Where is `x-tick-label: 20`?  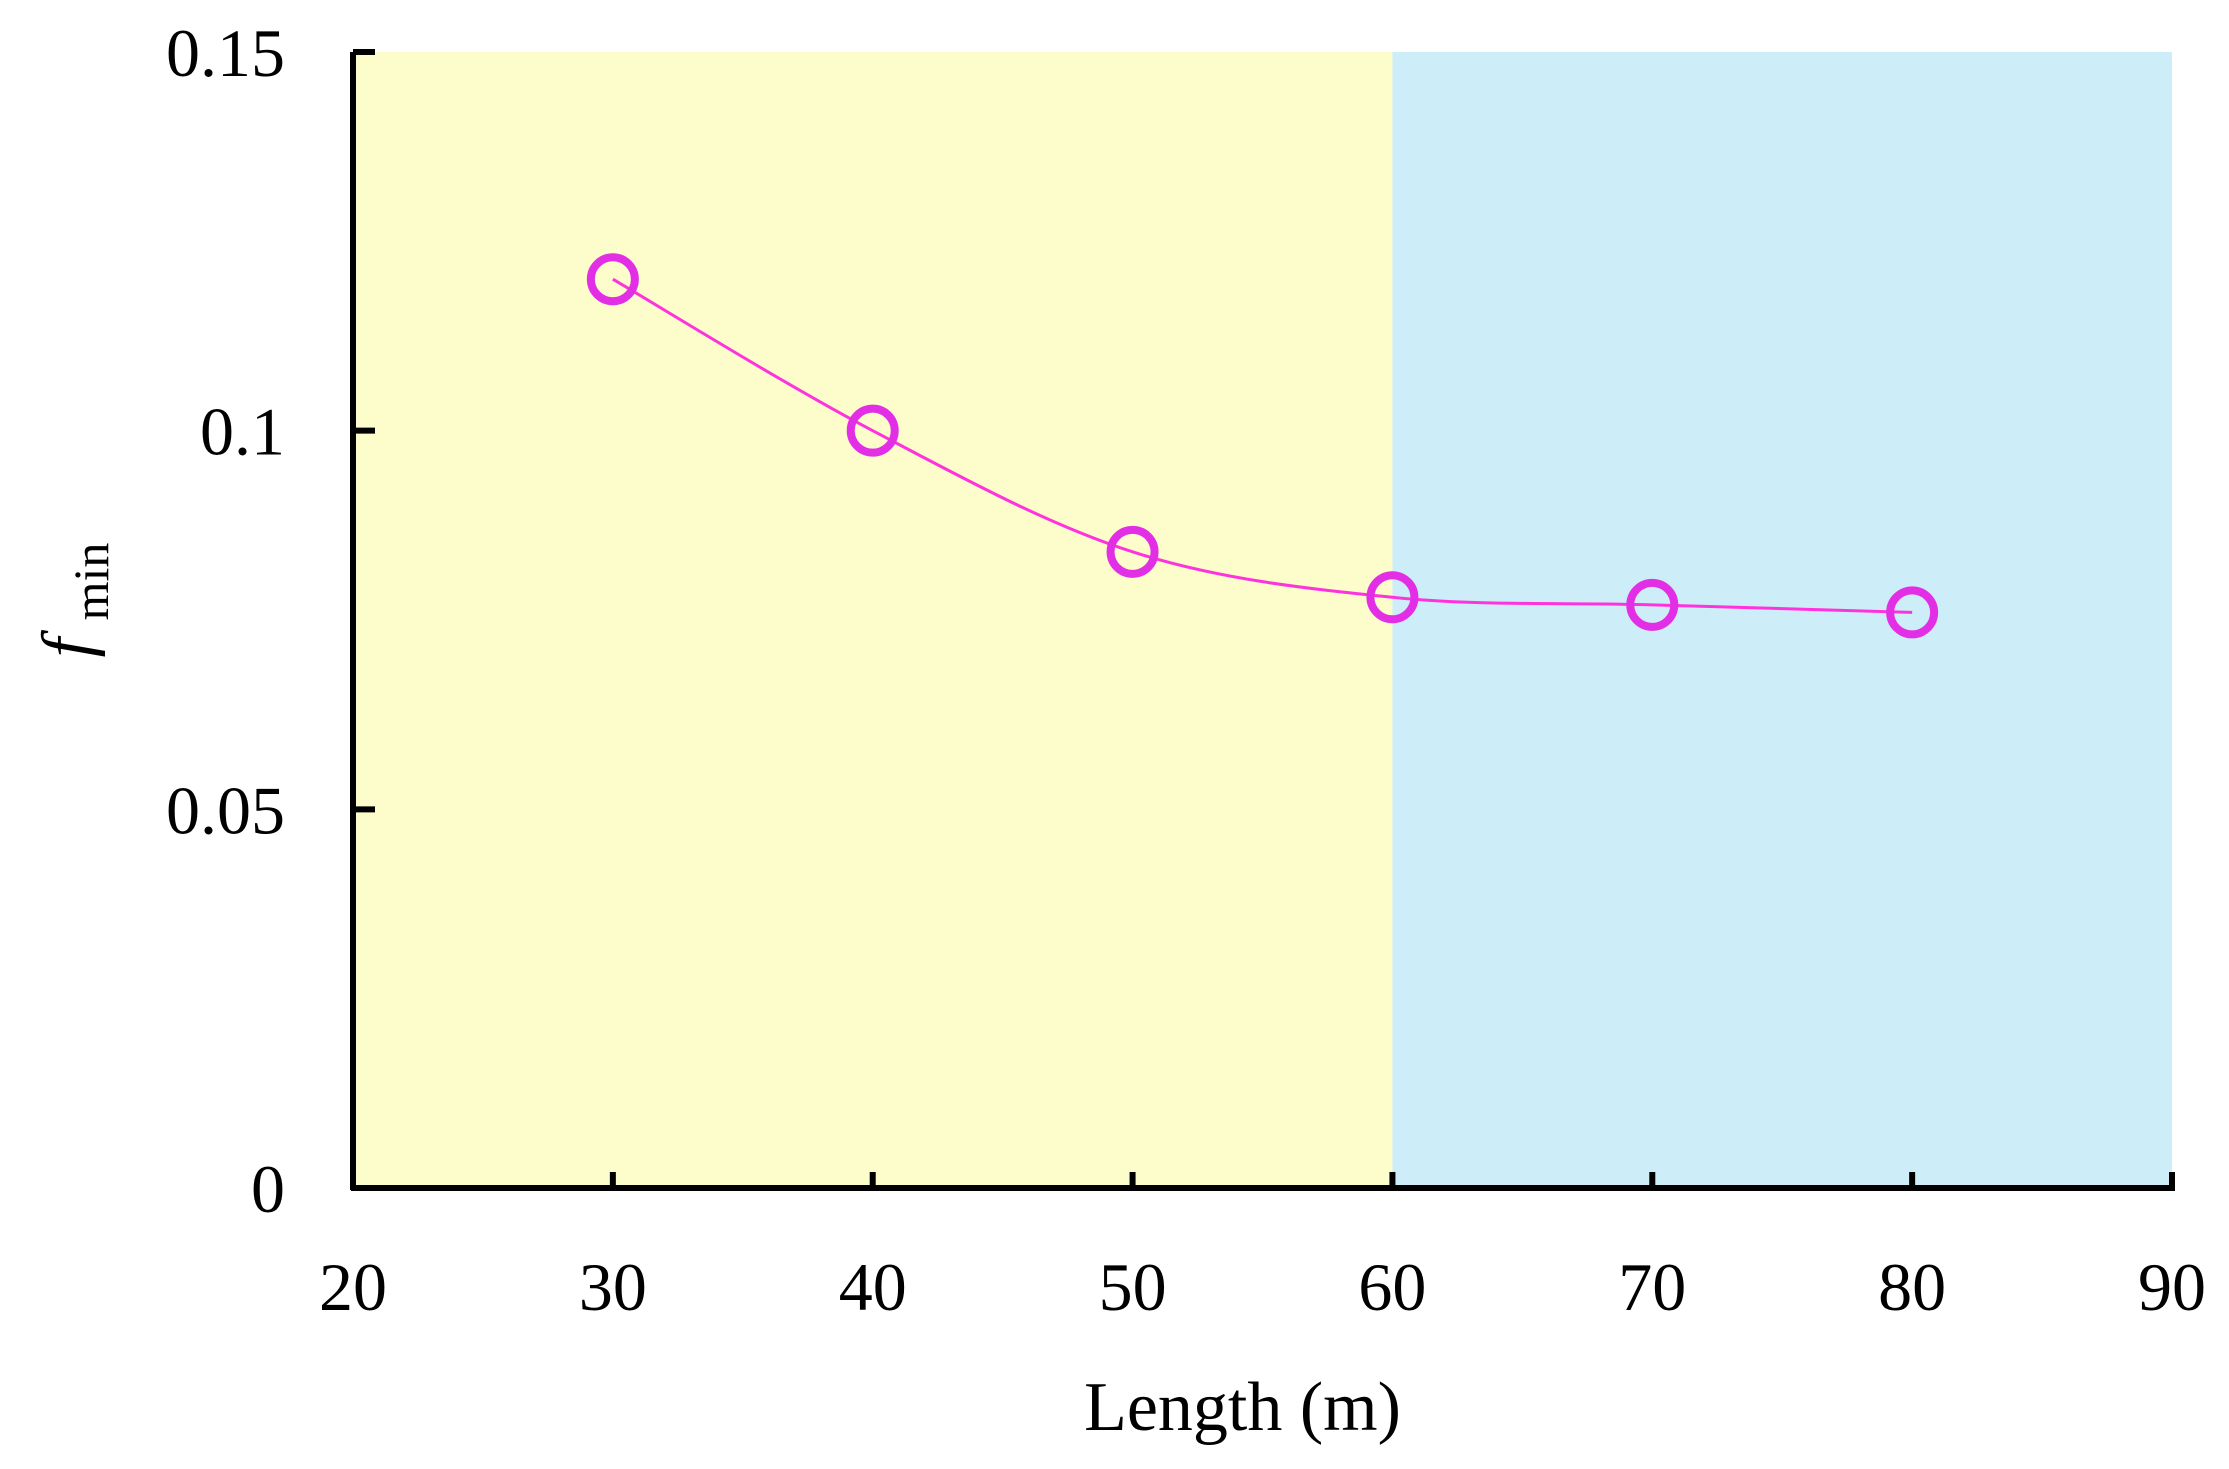 x-tick-label: 20 is located at coordinates (353, 1287).